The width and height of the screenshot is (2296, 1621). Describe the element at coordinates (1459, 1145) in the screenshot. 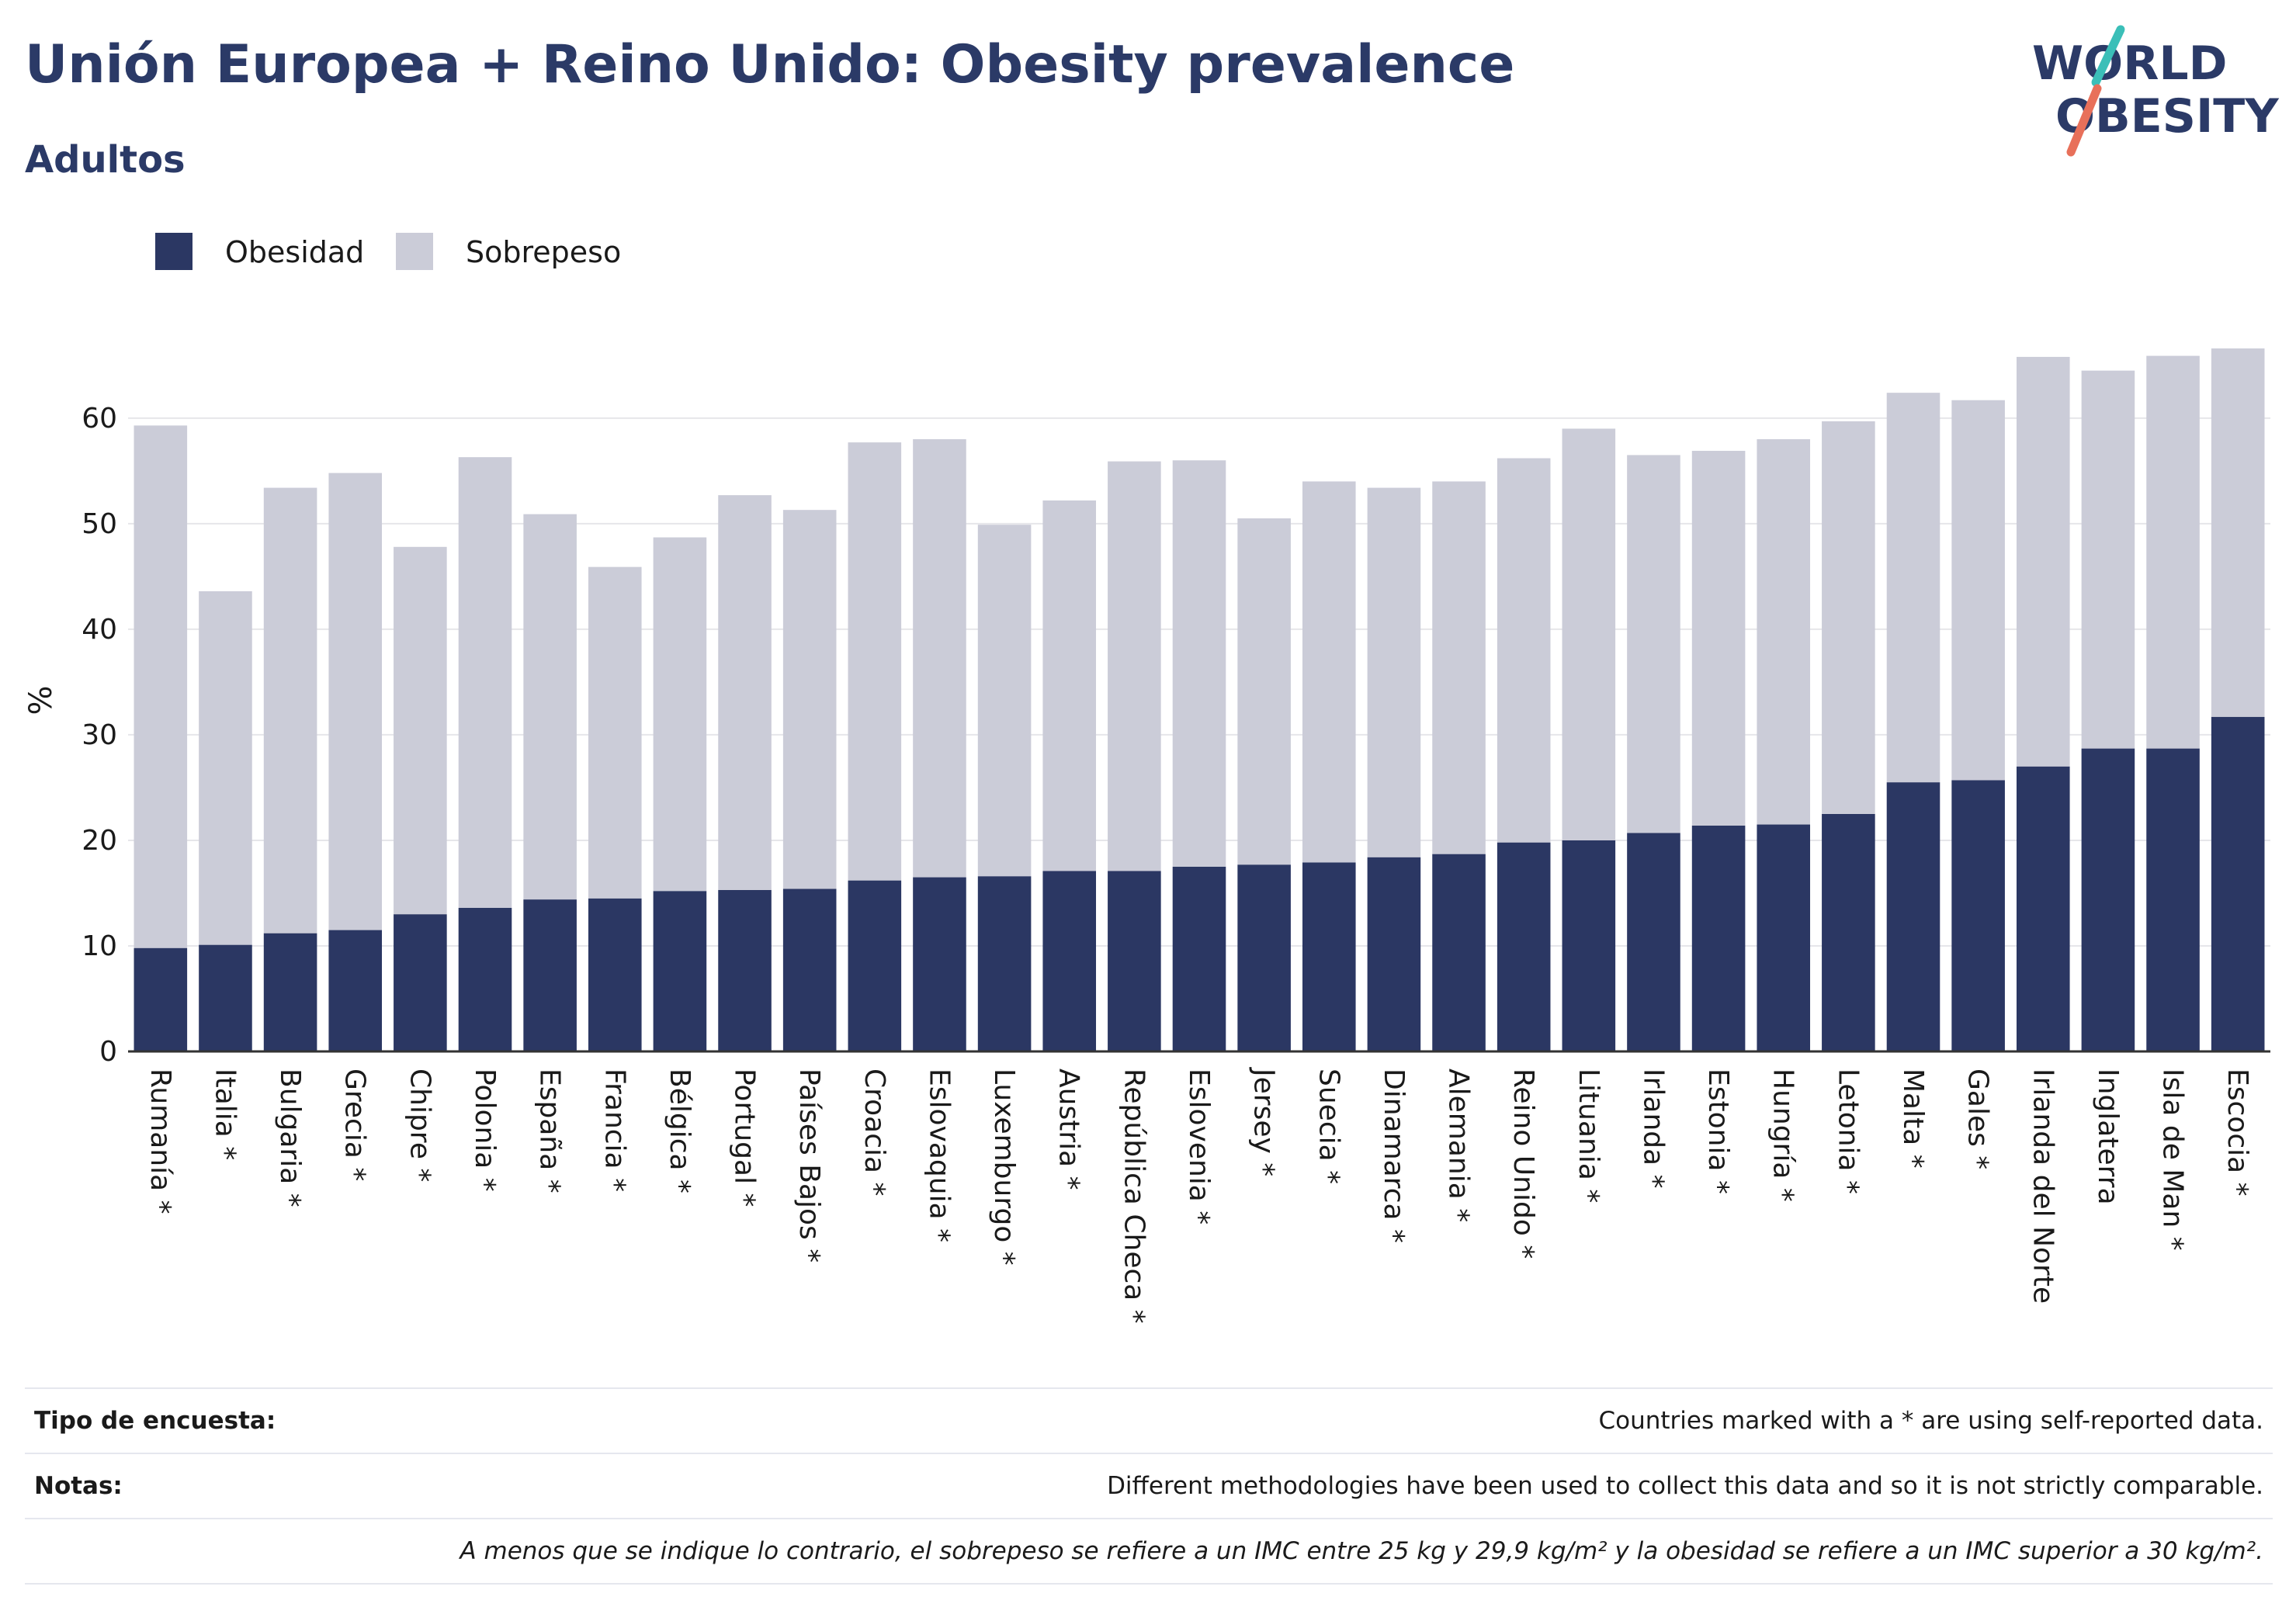

I see `x-category-label: Alemania *` at that location.